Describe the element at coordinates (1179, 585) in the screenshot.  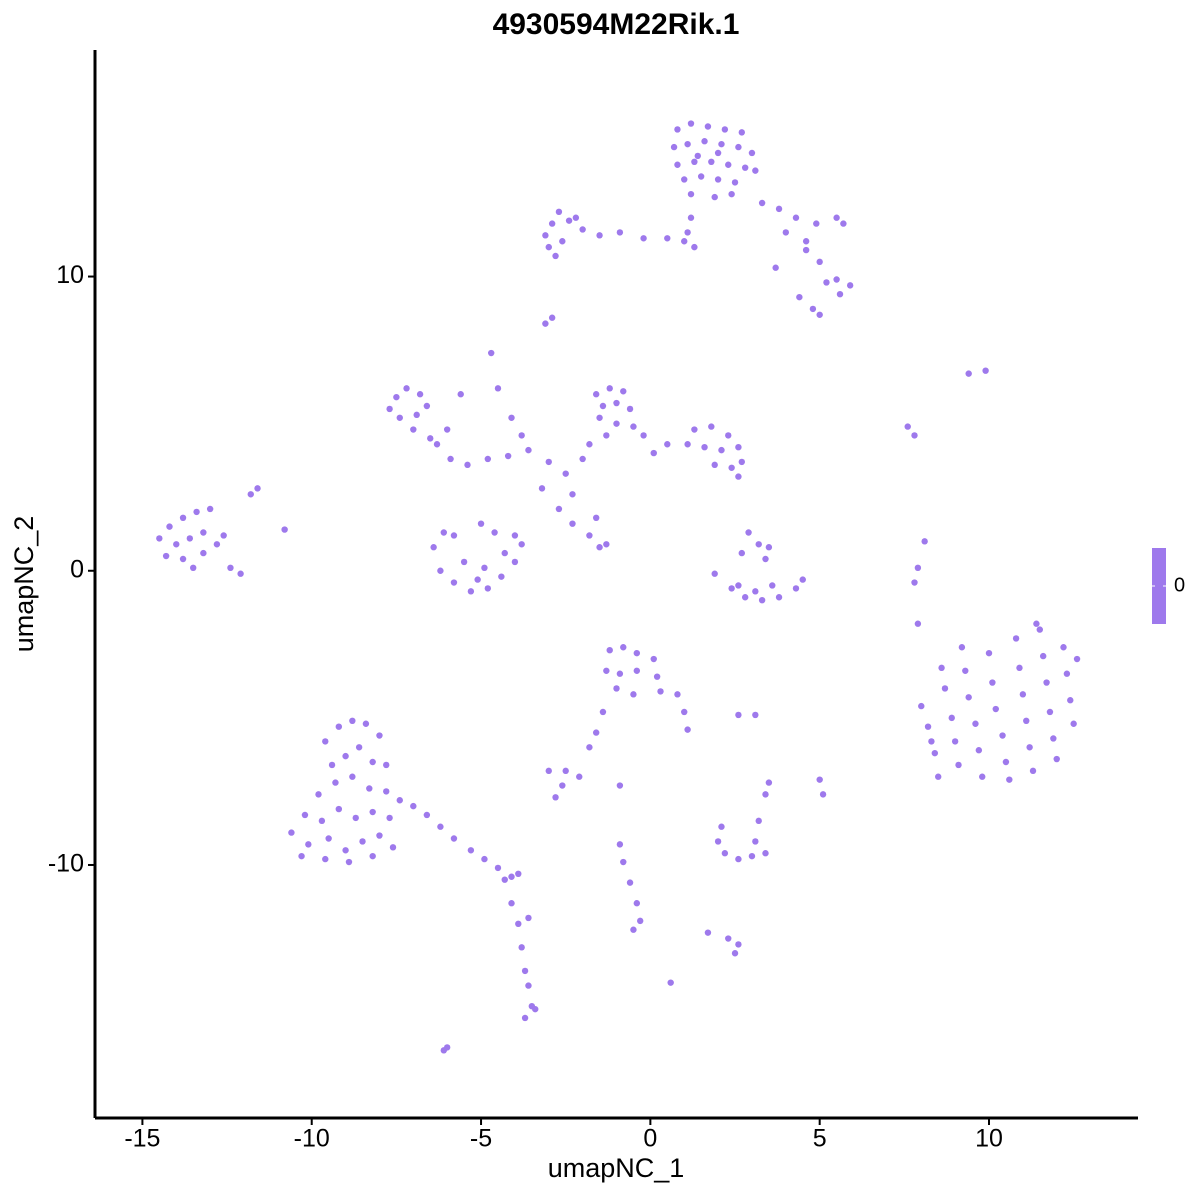
I see `colorbar-label: 0` at that location.